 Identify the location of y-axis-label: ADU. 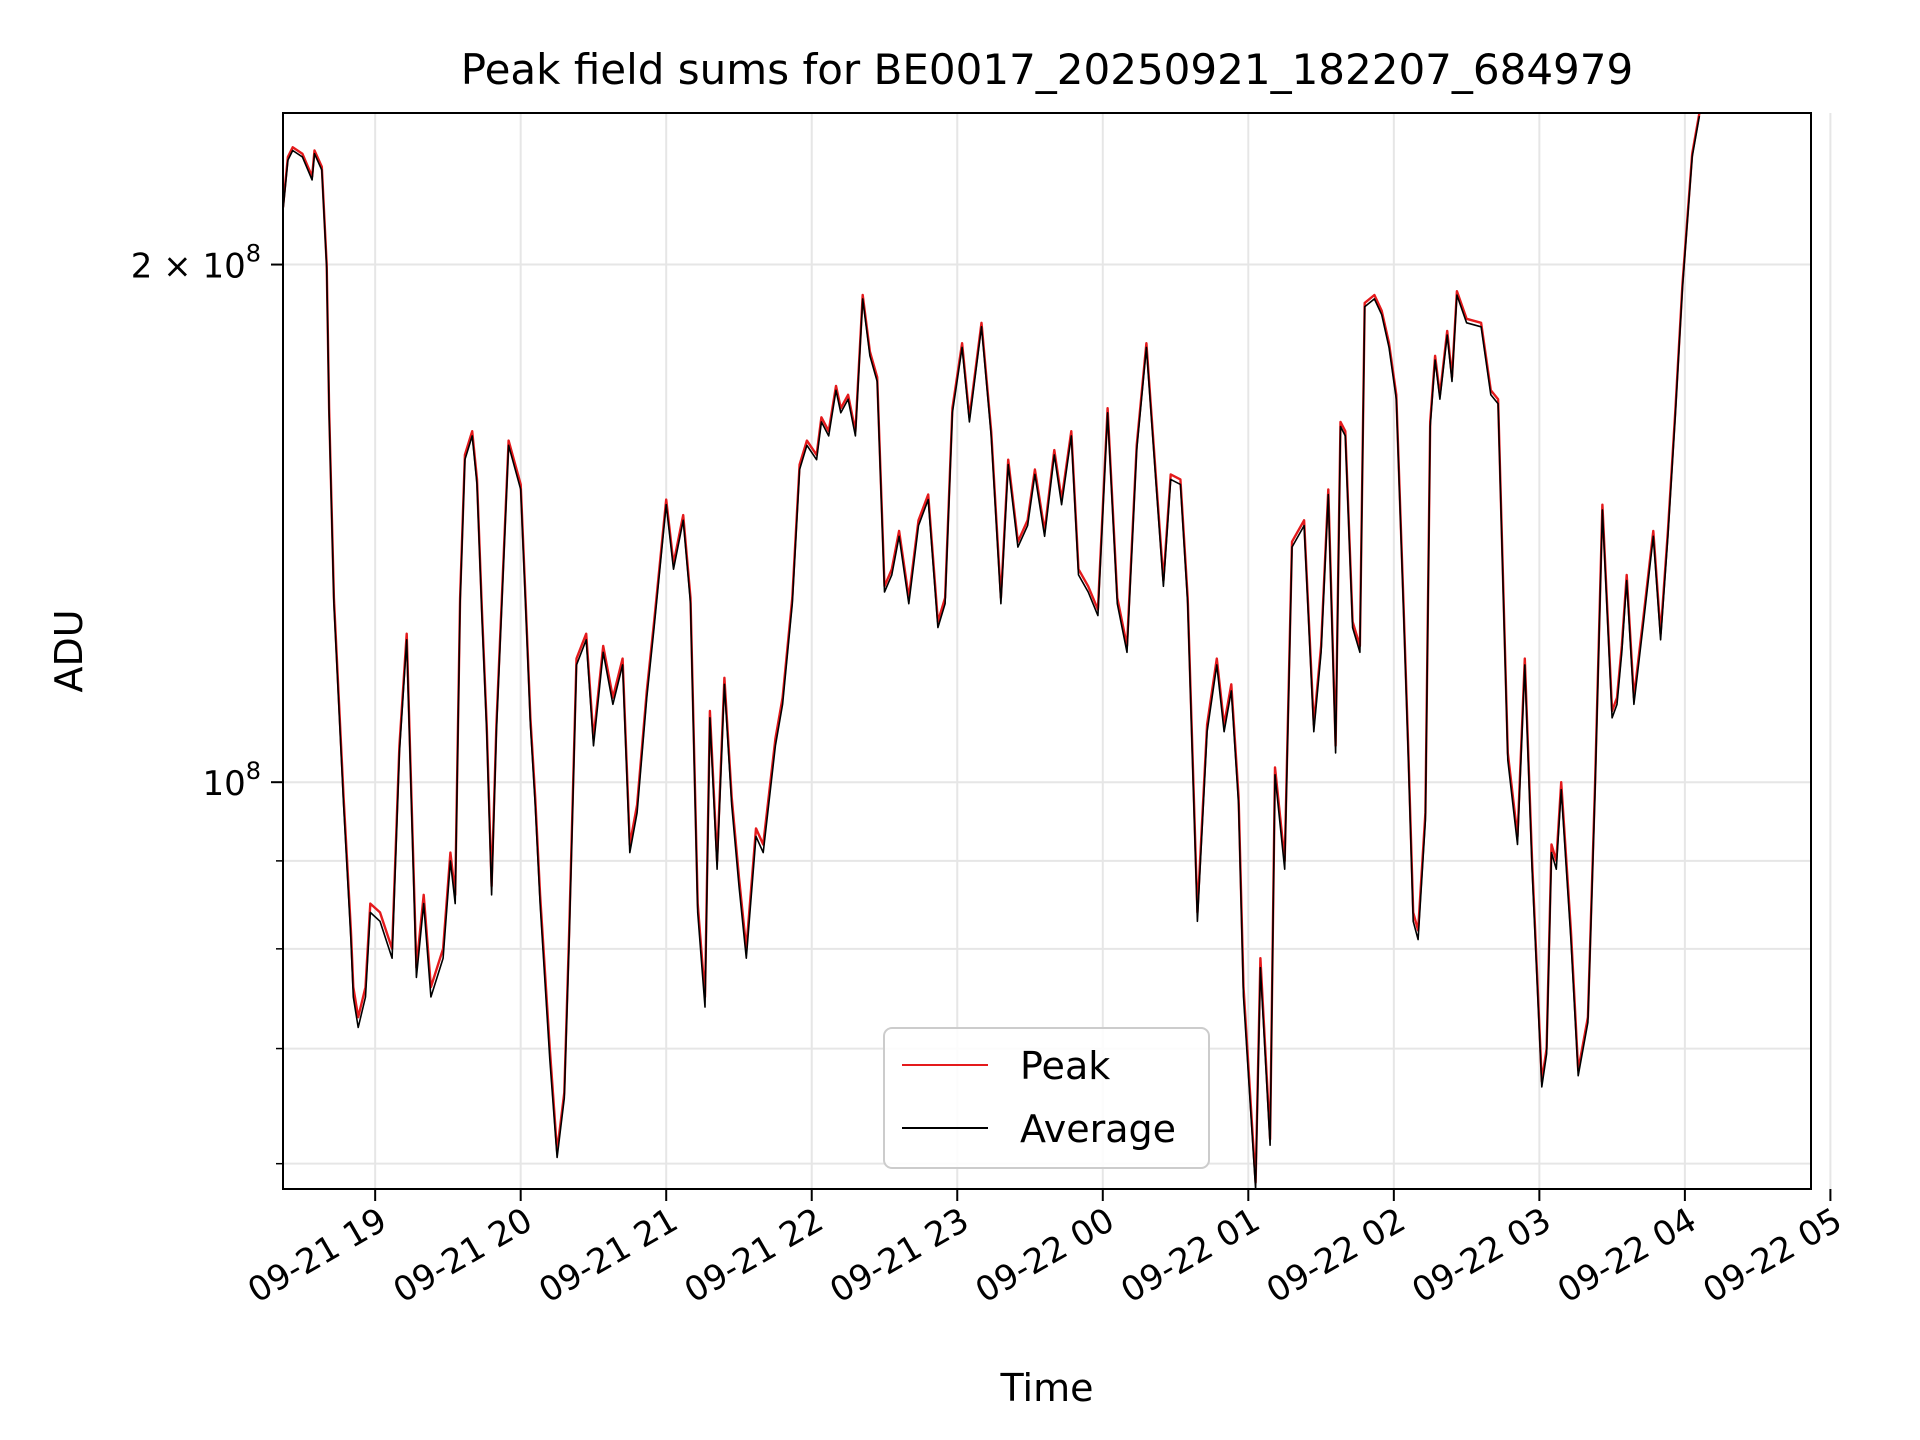
(69, 650).